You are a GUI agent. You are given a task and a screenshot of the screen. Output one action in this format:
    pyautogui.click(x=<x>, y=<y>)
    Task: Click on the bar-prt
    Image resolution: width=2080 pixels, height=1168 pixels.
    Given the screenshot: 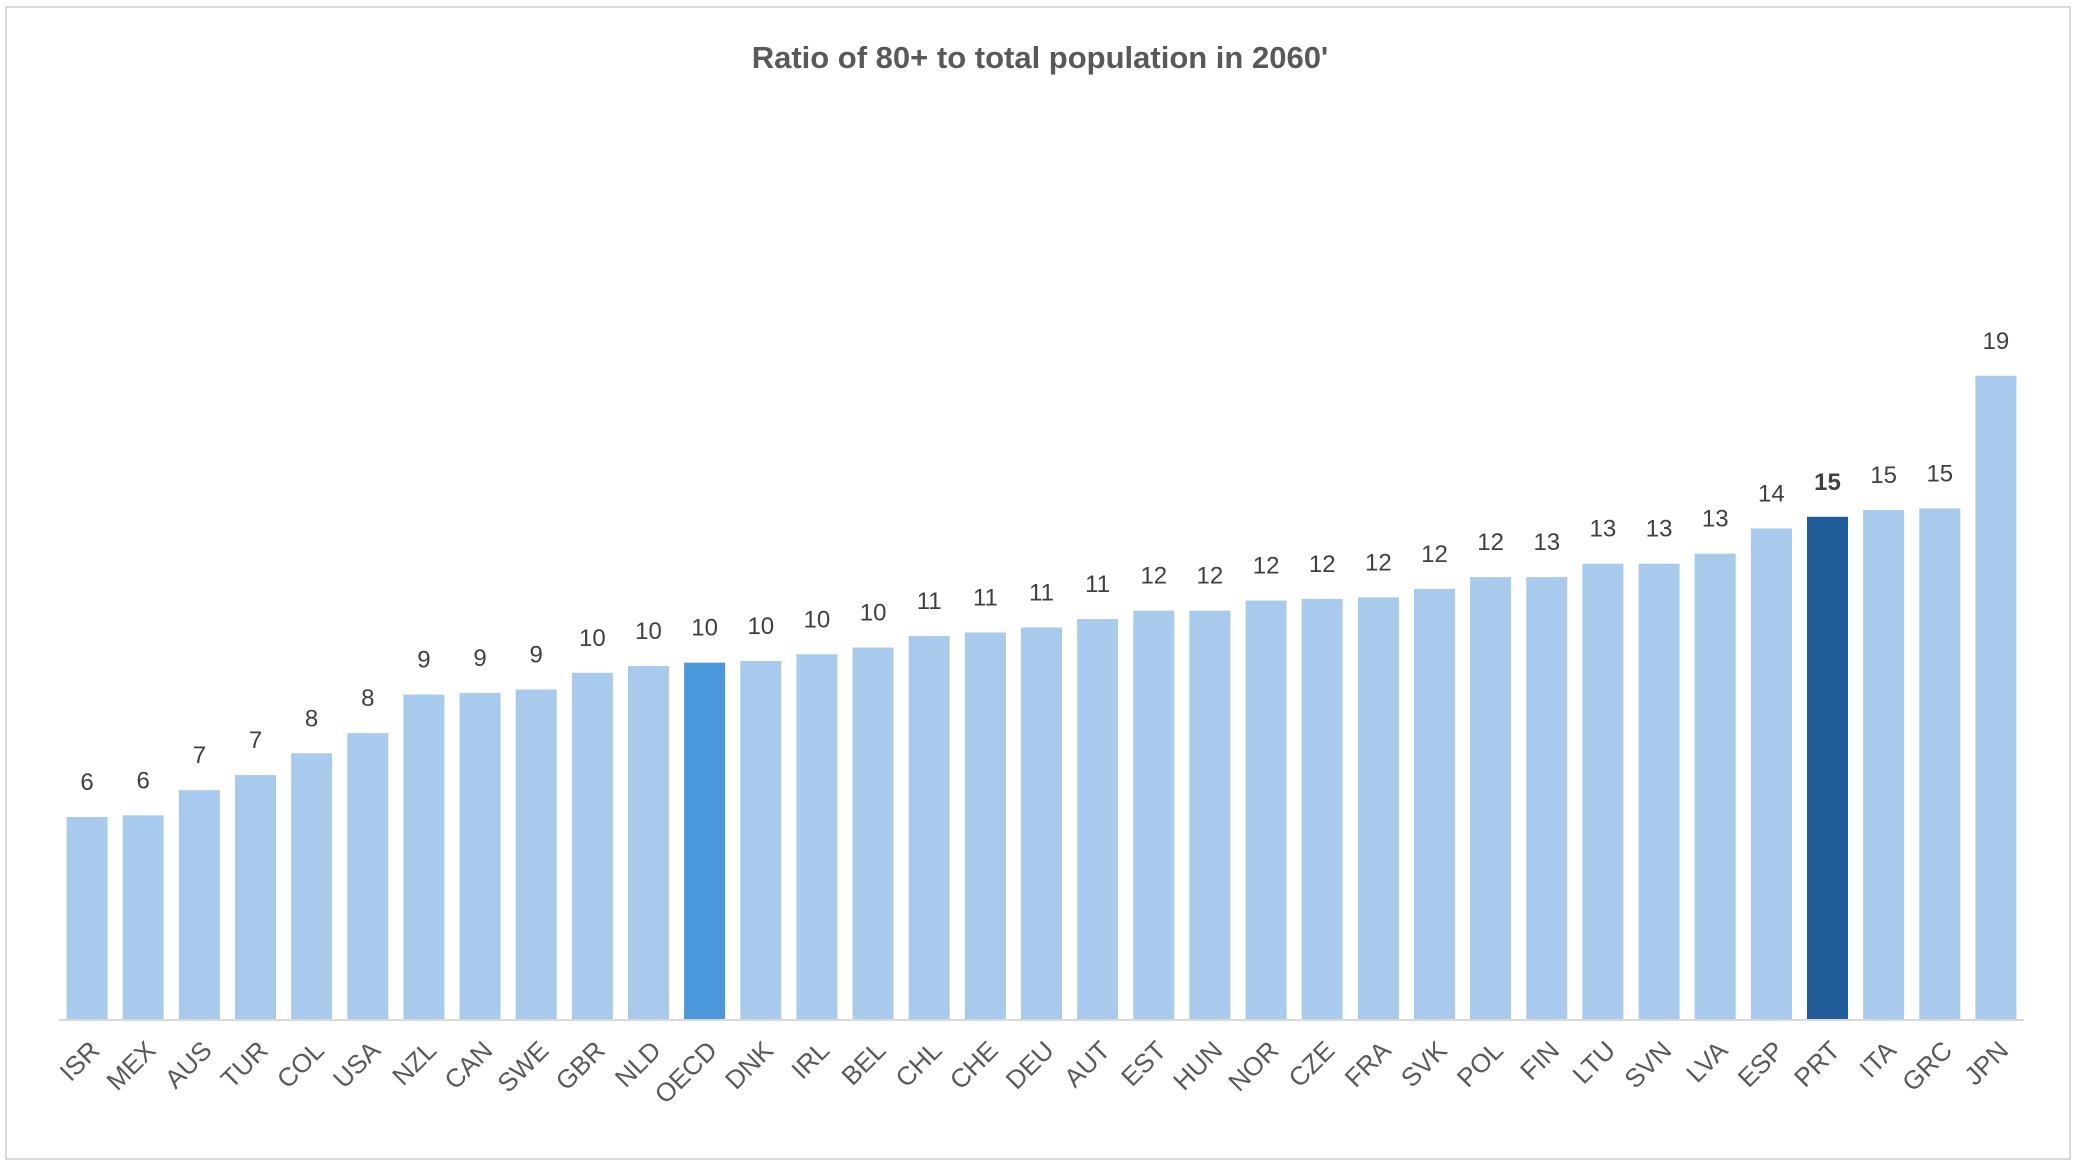 What is the action you would take?
    pyautogui.click(x=1827, y=768)
    